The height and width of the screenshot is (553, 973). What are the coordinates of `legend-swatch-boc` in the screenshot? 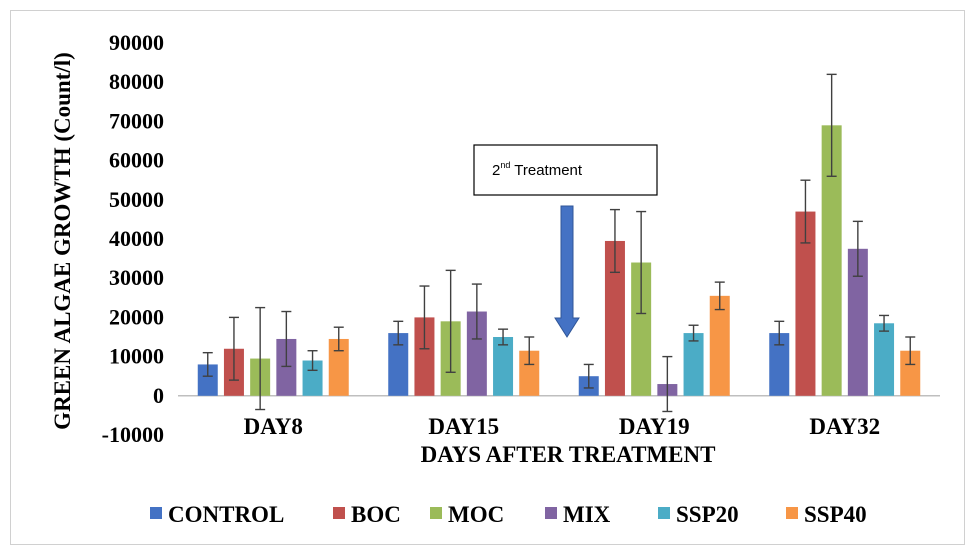 It's located at (339, 513).